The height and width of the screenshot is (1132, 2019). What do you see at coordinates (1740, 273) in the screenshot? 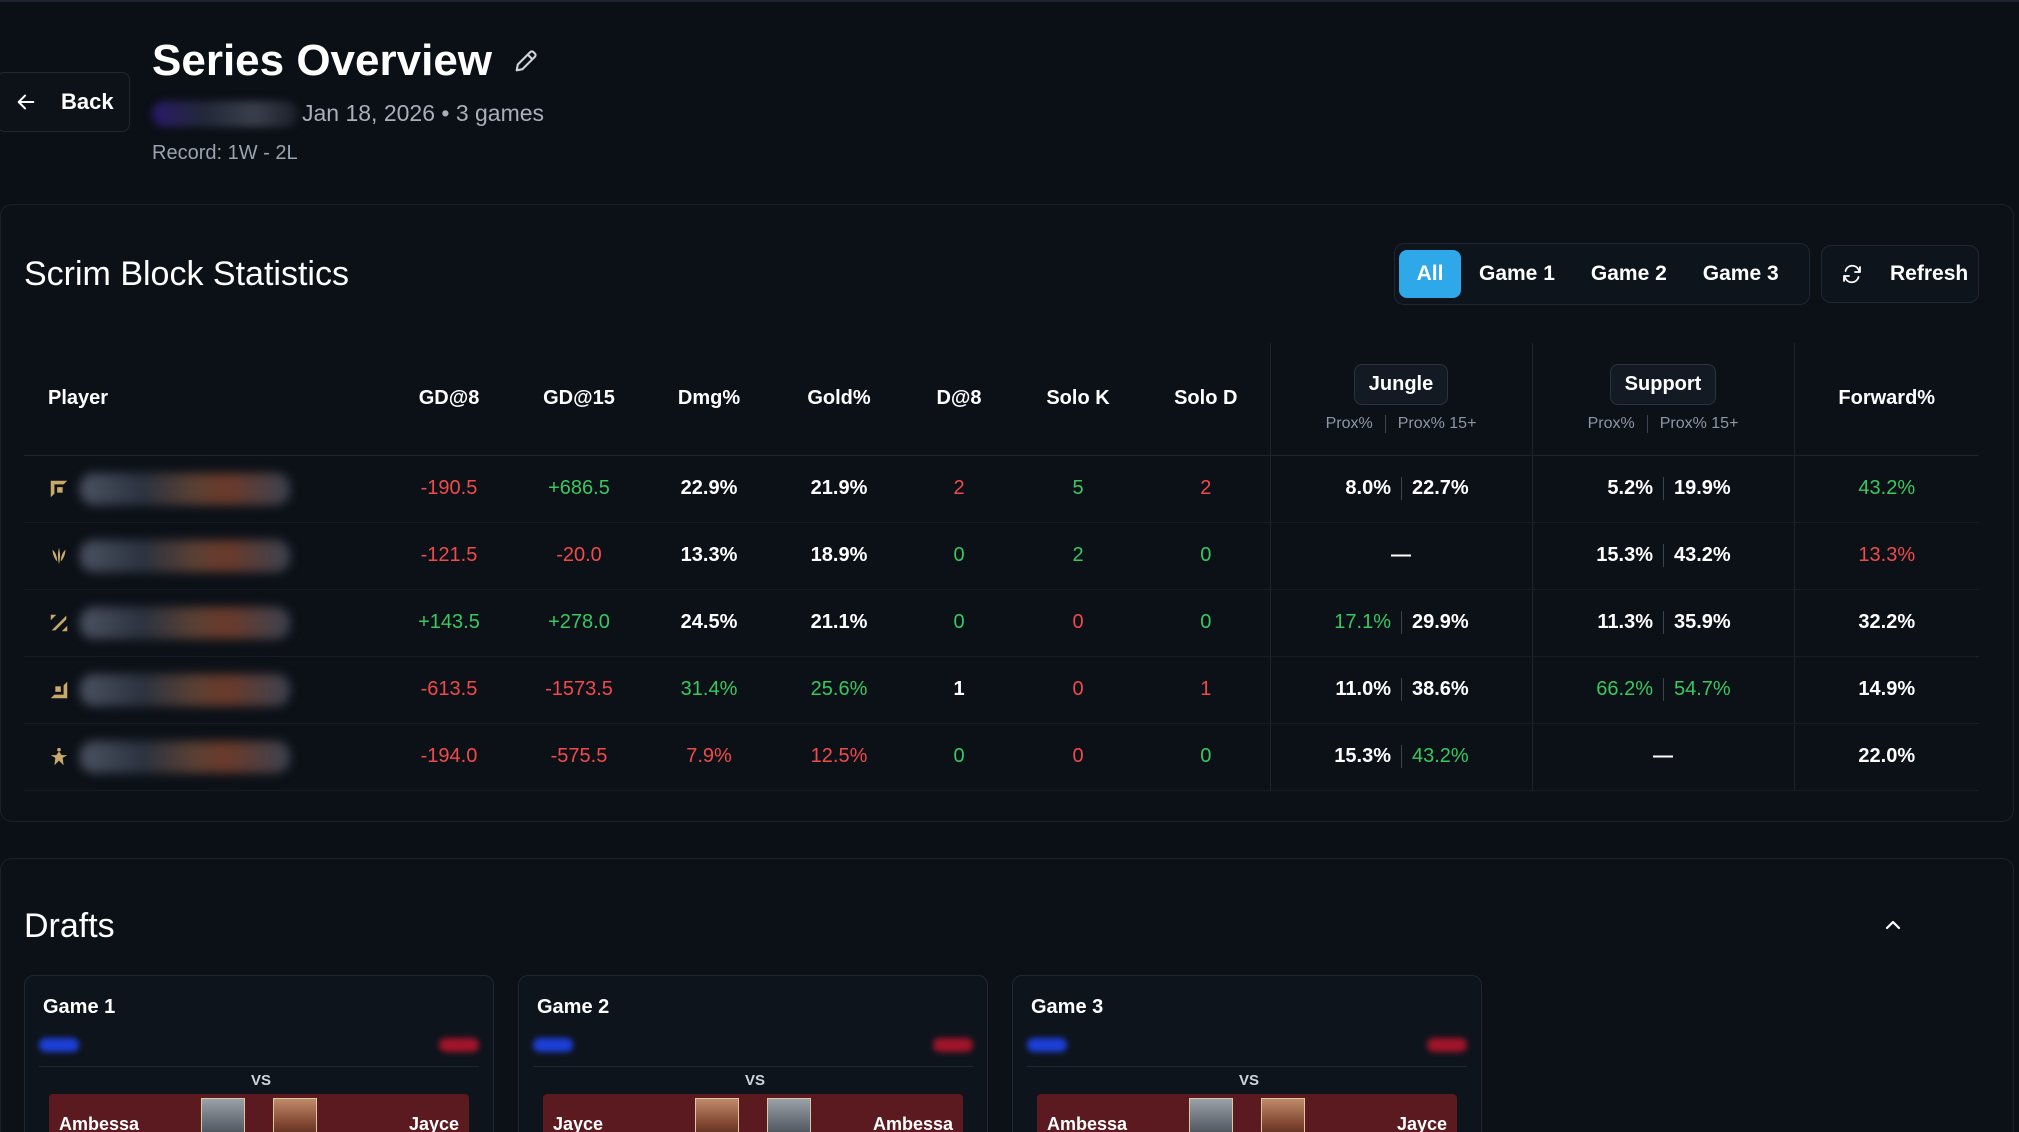
I see `filter-game-3: Game 3` at bounding box center [1740, 273].